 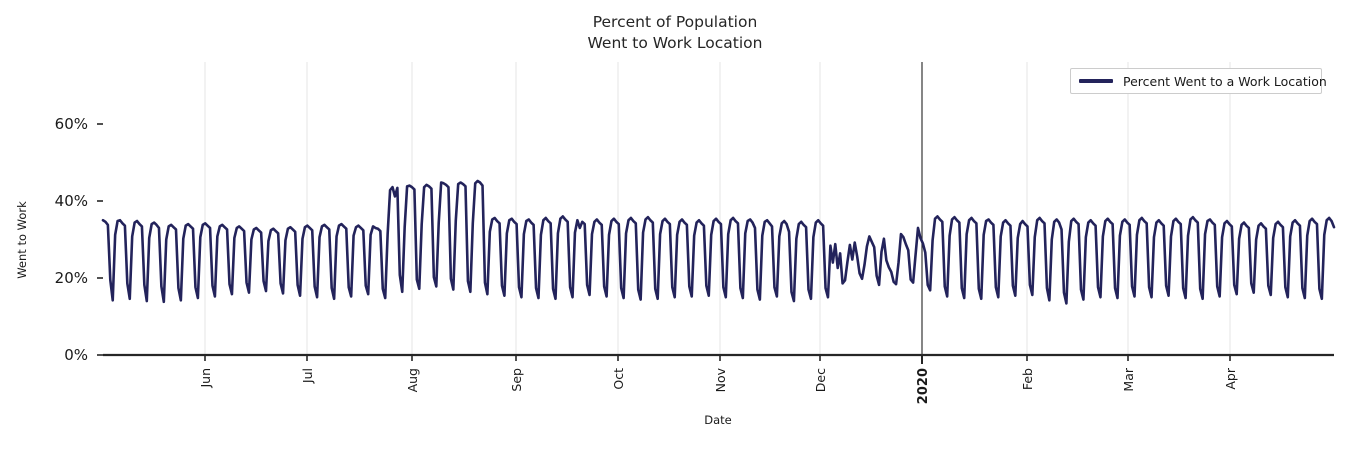 I want to click on x-axis-tick-label: Sep, so click(x=516, y=380).